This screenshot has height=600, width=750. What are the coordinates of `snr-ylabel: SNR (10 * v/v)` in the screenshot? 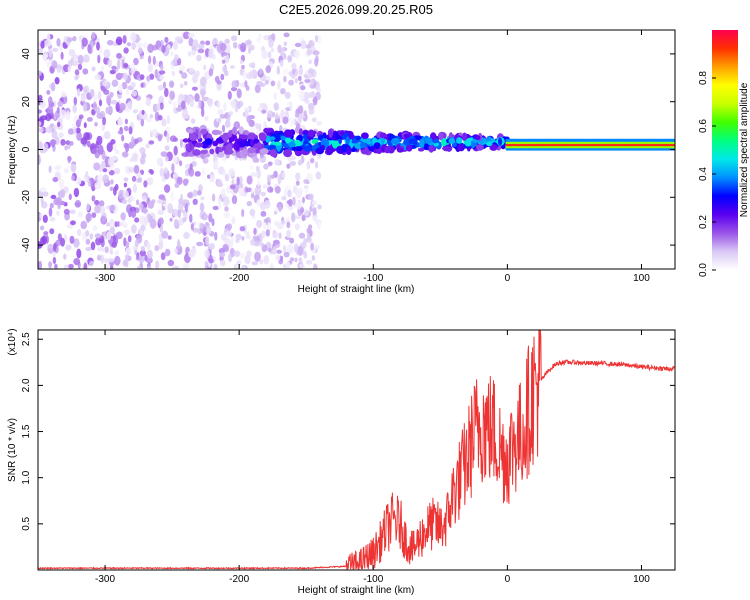 It's located at (12, 450).